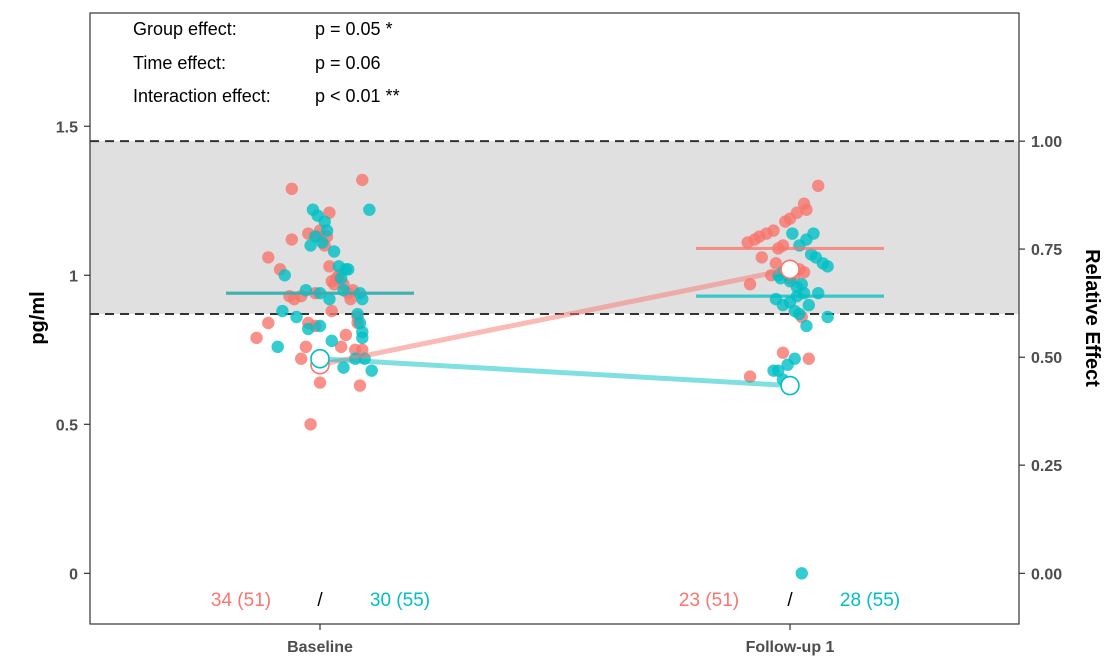 Image resolution: width=1107 pixels, height=657 pixels. What do you see at coordinates (67, 127) in the screenshot?
I see `y-tick-label: 1.5` at bounding box center [67, 127].